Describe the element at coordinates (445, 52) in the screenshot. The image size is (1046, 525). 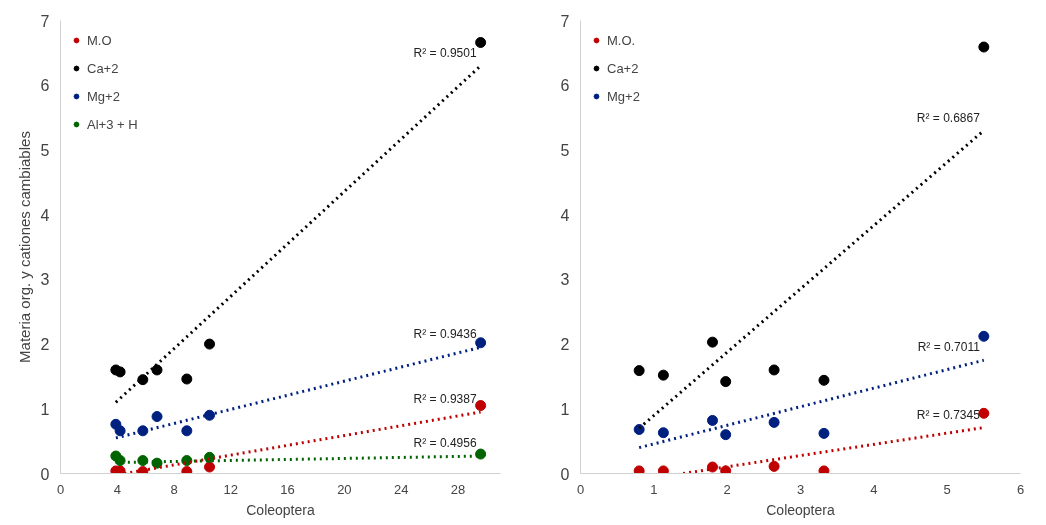
I see `annotation: R² = 0.9501` at that location.